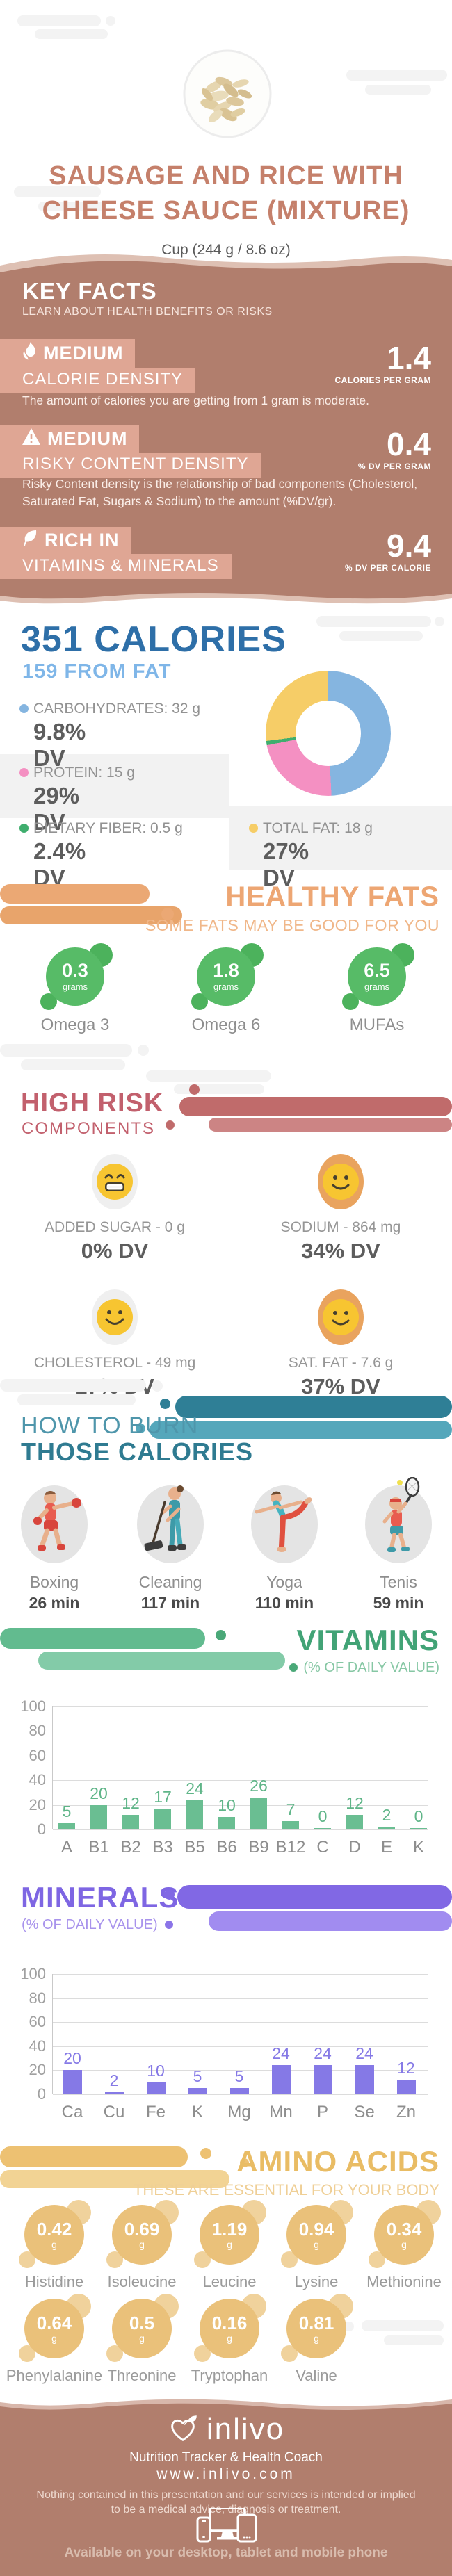 The height and width of the screenshot is (2576, 452). I want to click on bar-Zn, so click(406, 2087).